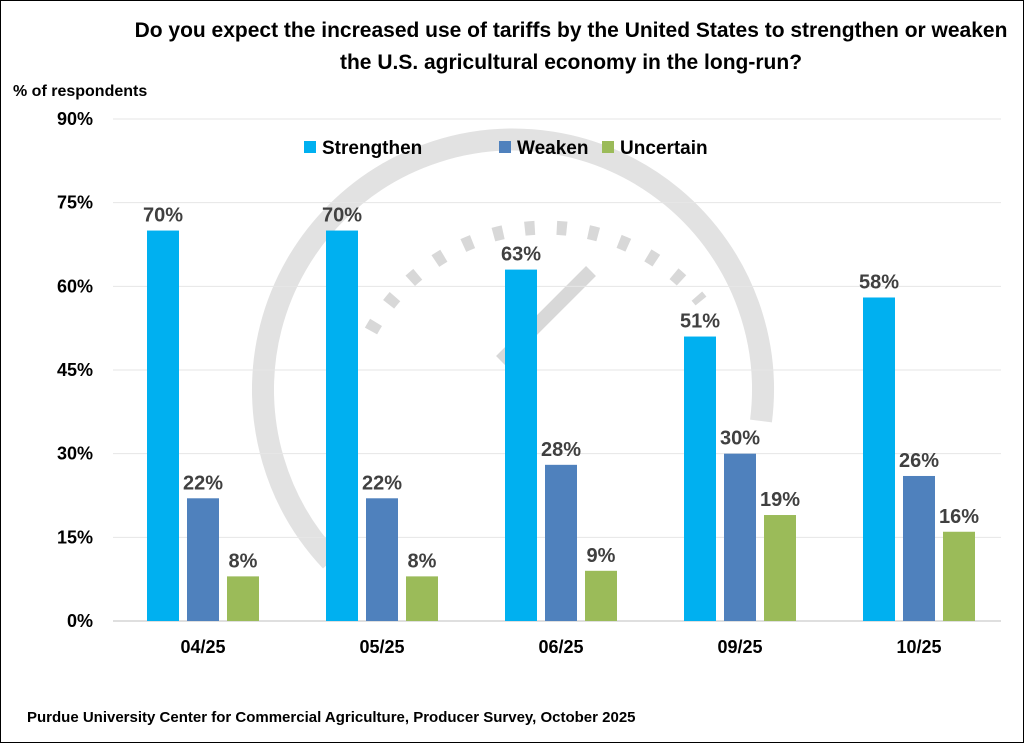 The image size is (1024, 743). I want to click on y-axis-label: % of respondents, so click(80, 91).